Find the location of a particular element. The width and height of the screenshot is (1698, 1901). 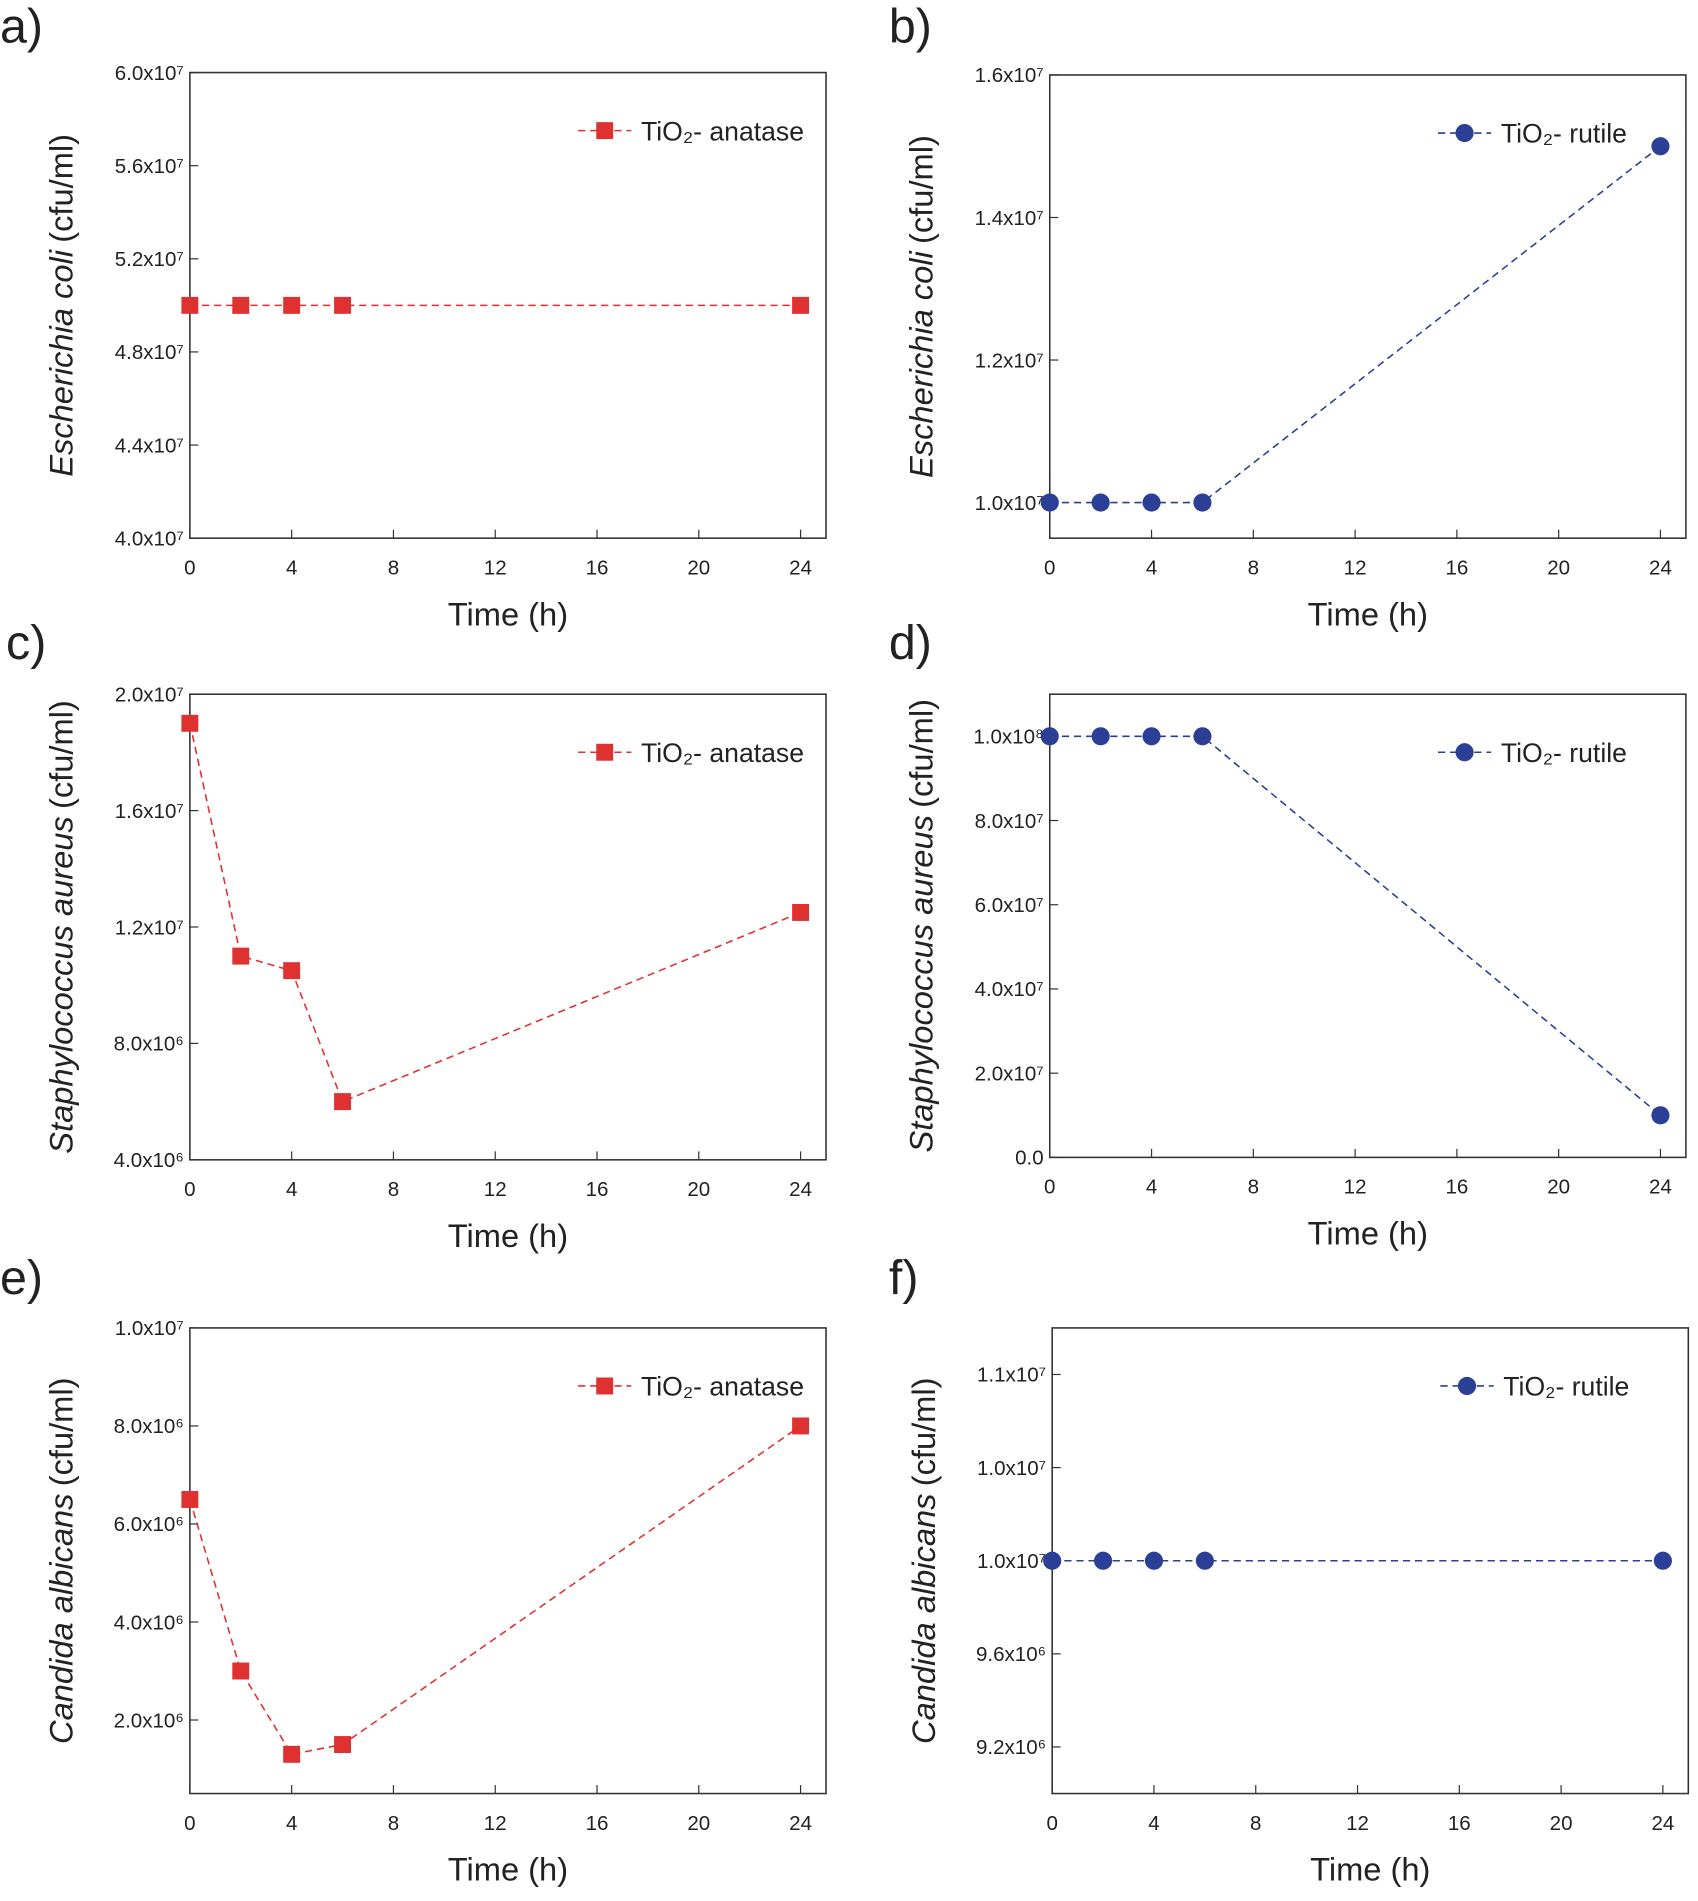

y-tick-label: 1.1x10⁷ is located at coordinates (1011, 1375).